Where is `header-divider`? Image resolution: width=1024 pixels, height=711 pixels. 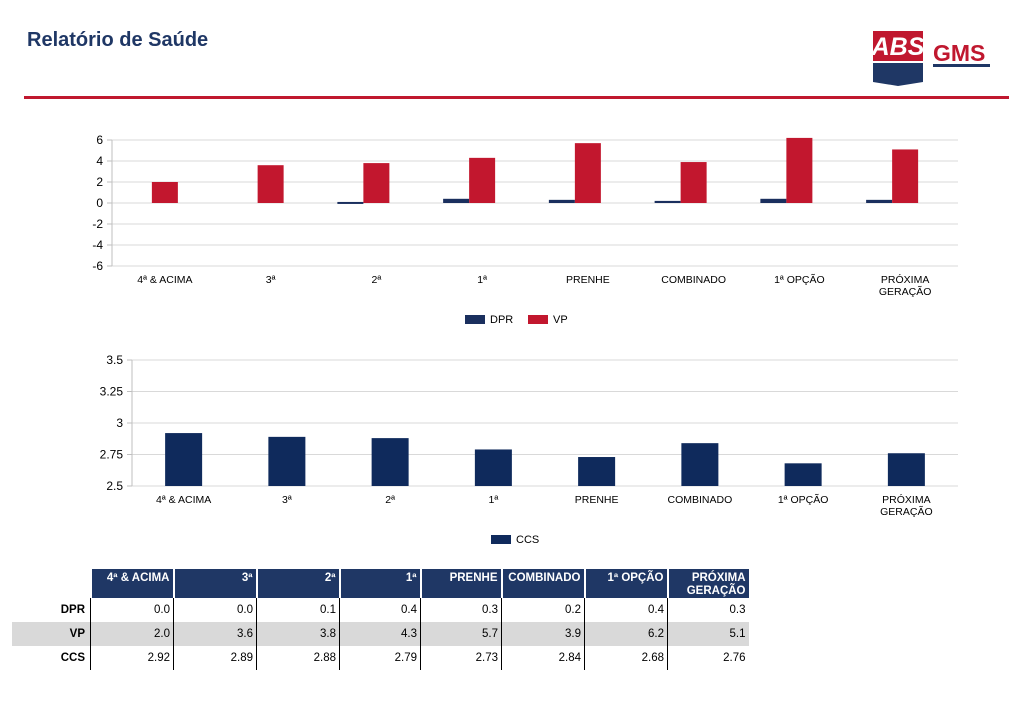 header-divider is located at coordinates (516, 97).